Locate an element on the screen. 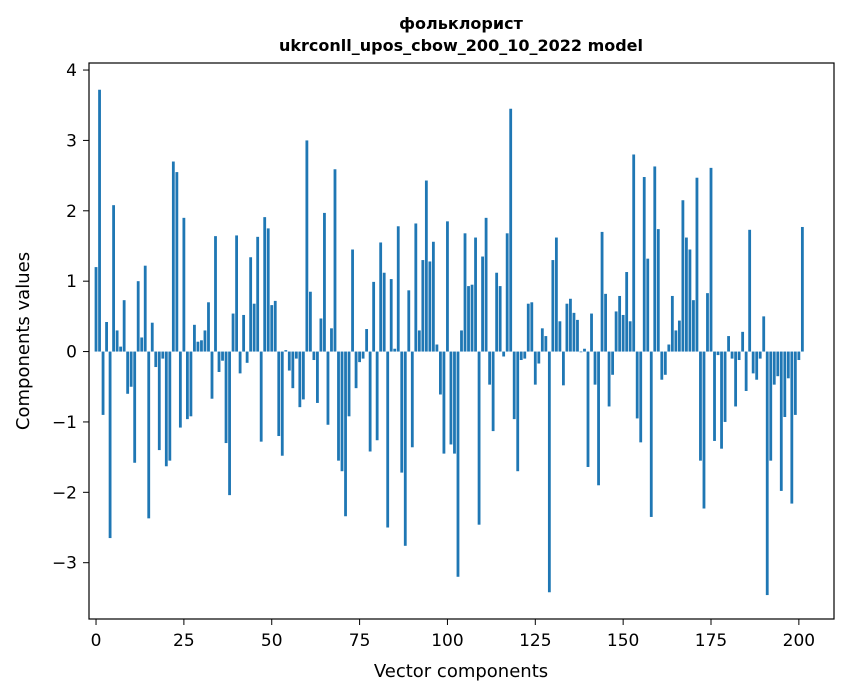 This screenshot has height=696, width=847. x-tick-label: 150 is located at coordinates (623, 641).